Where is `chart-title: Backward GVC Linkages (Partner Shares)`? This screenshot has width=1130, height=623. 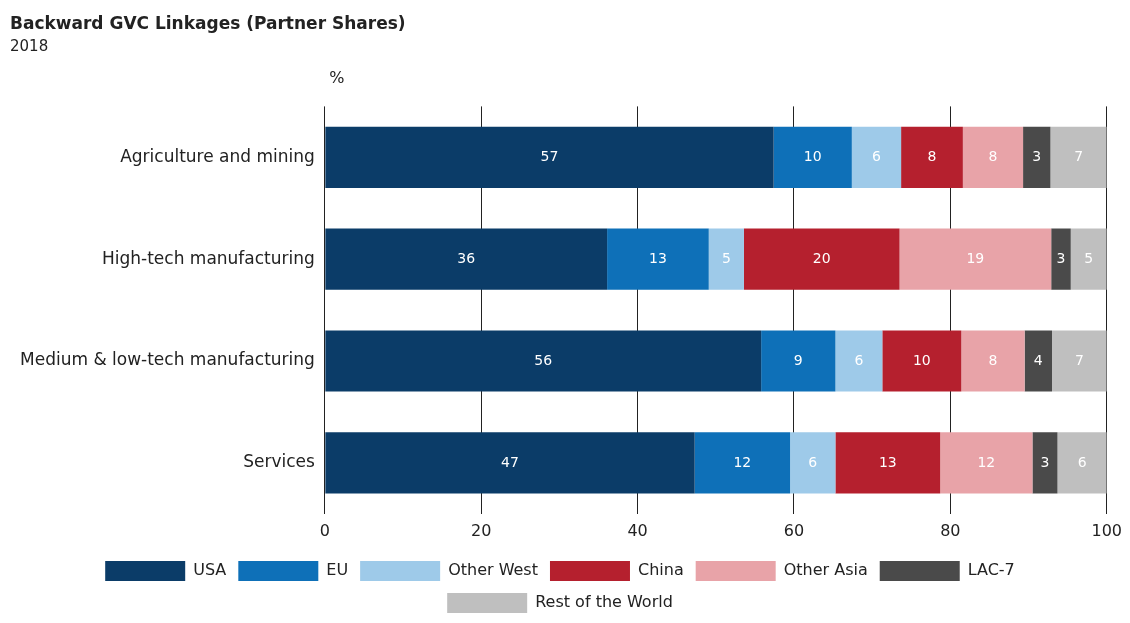
chart-title: Backward GVC Linkages (Partner Shares) is located at coordinates (208, 22).